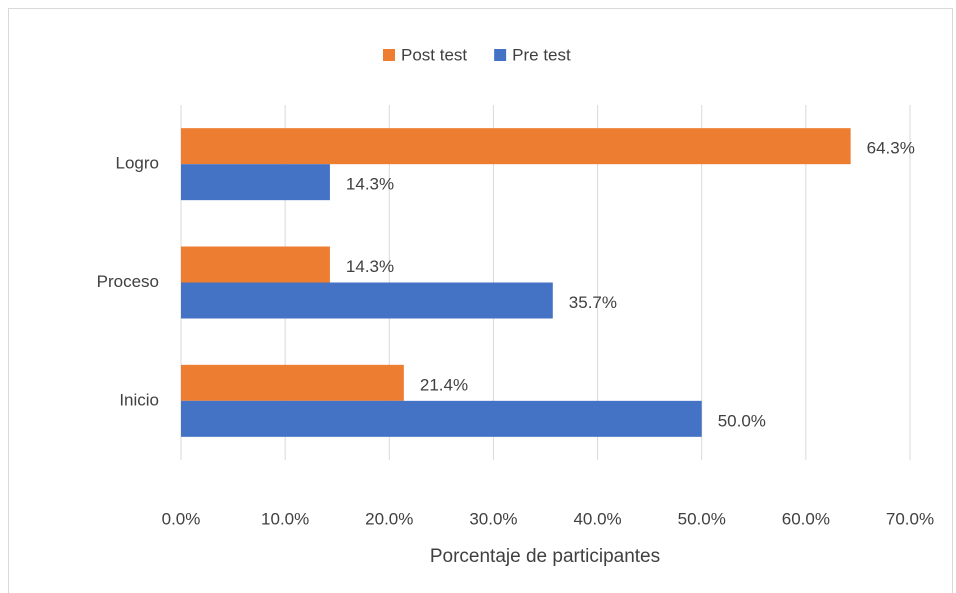 This screenshot has height=593, width=956. Describe the element at coordinates (139, 399) in the screenshot. I see `y-tick-label: Inicio` at that location.